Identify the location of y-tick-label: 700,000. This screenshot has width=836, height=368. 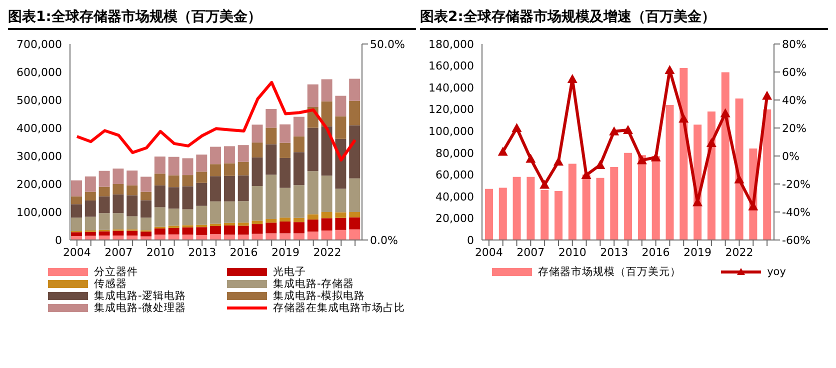
(39, 44).